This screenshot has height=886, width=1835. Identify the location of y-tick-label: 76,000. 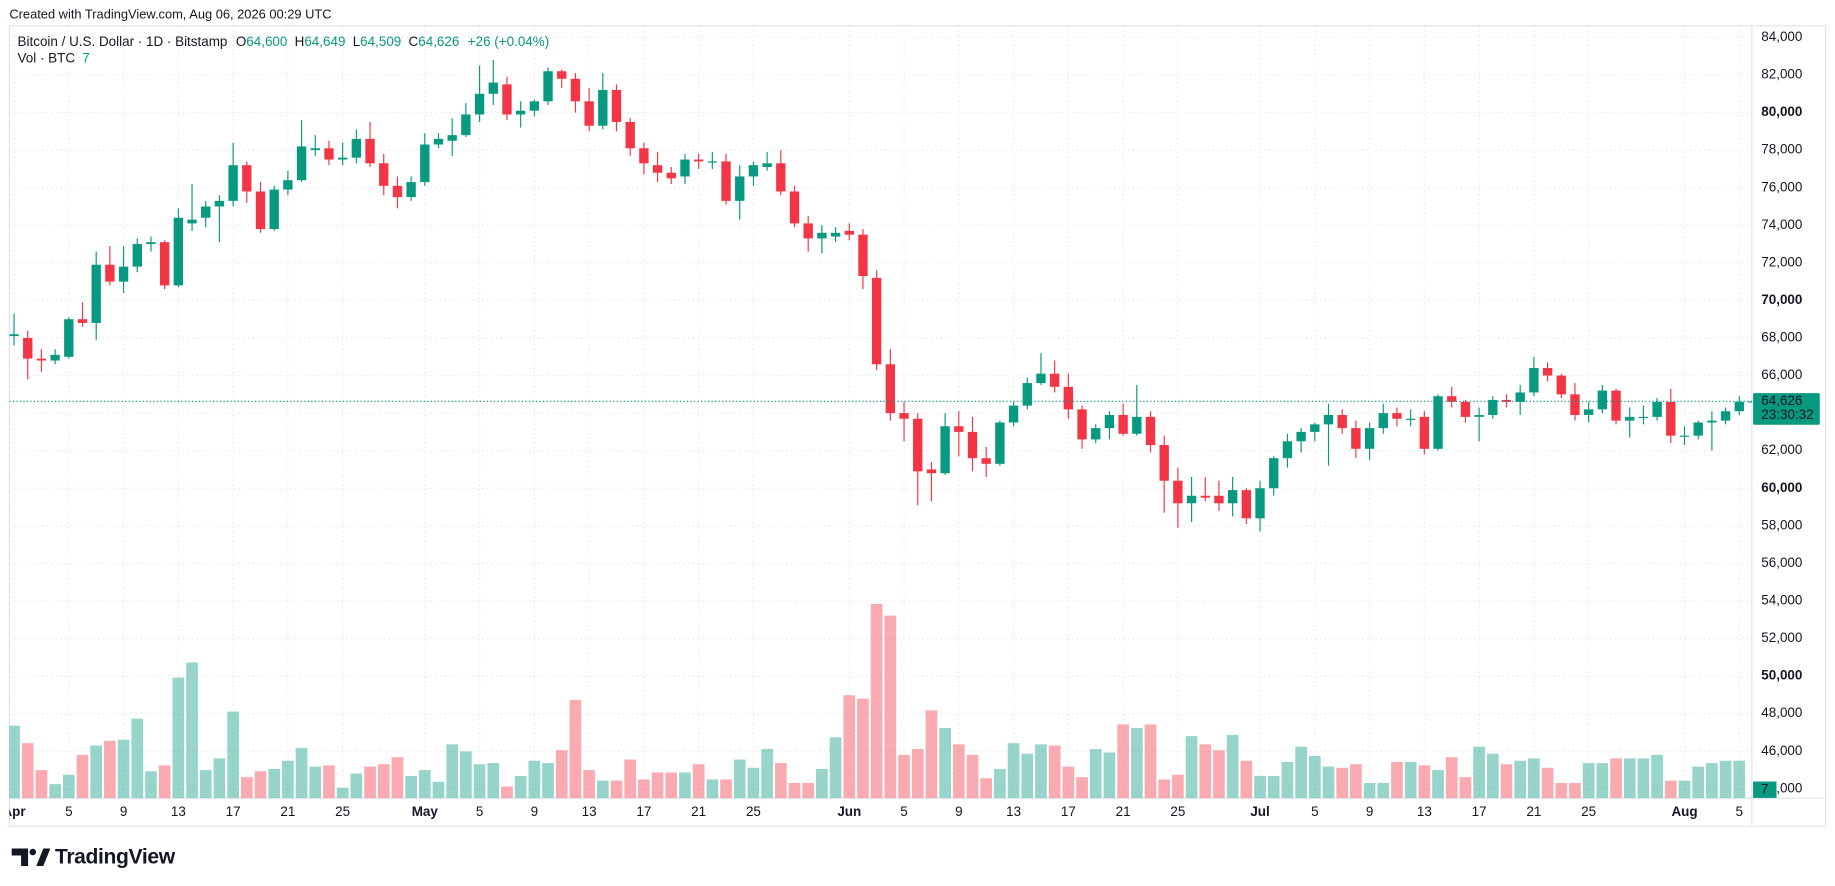
(1781, 186).